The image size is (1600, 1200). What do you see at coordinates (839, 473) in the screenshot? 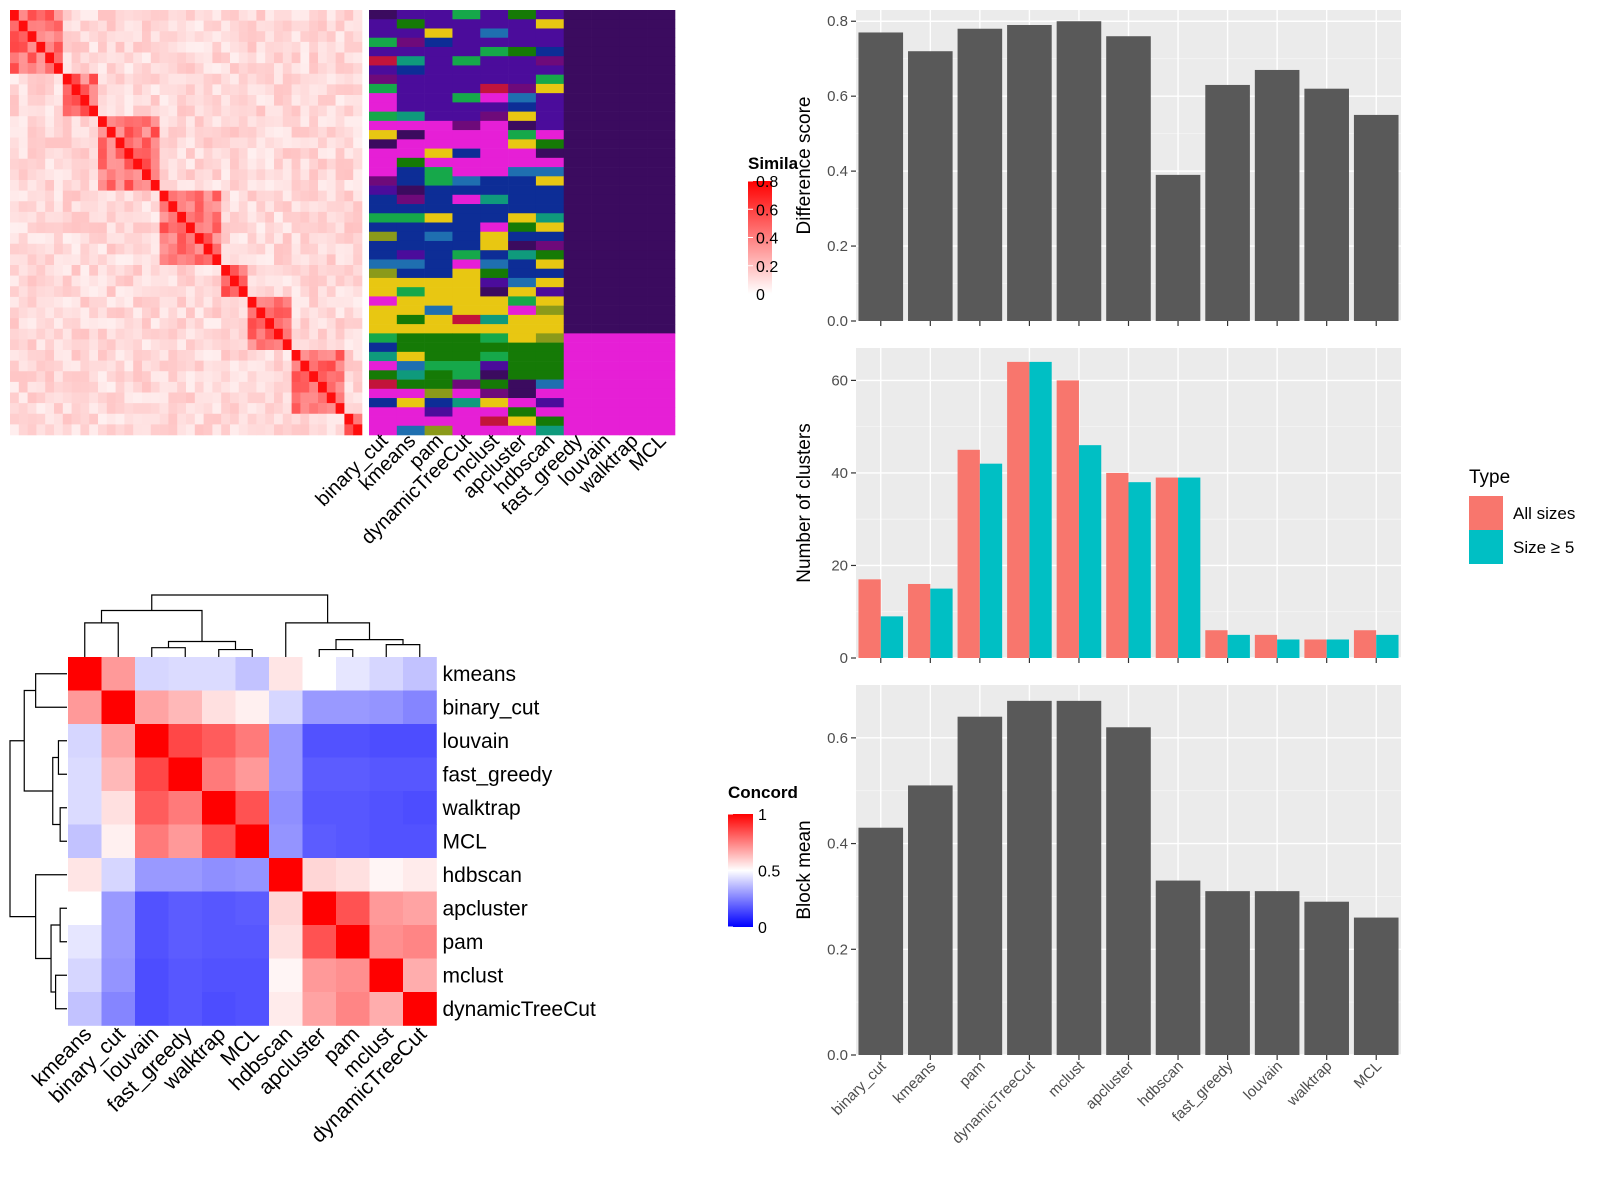
I see `y-tick-label: 40` at bounding box center [839, 473].